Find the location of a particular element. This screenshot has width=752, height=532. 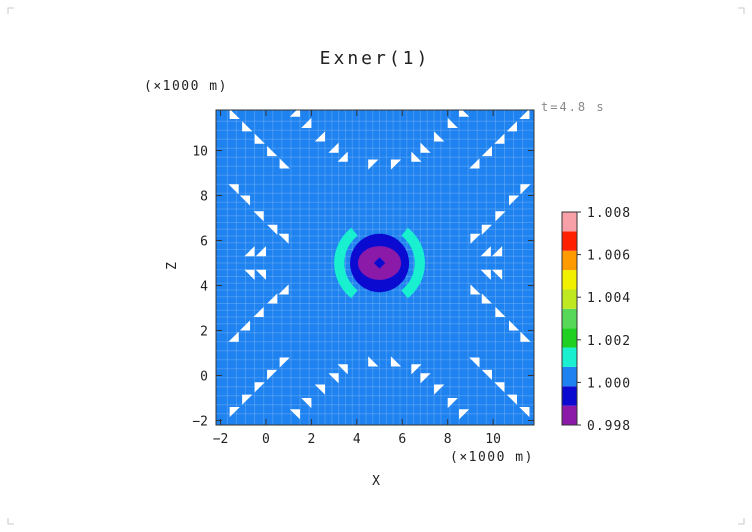

colorbar-tick-label: 0.998 is located at coordinates (609, 426).